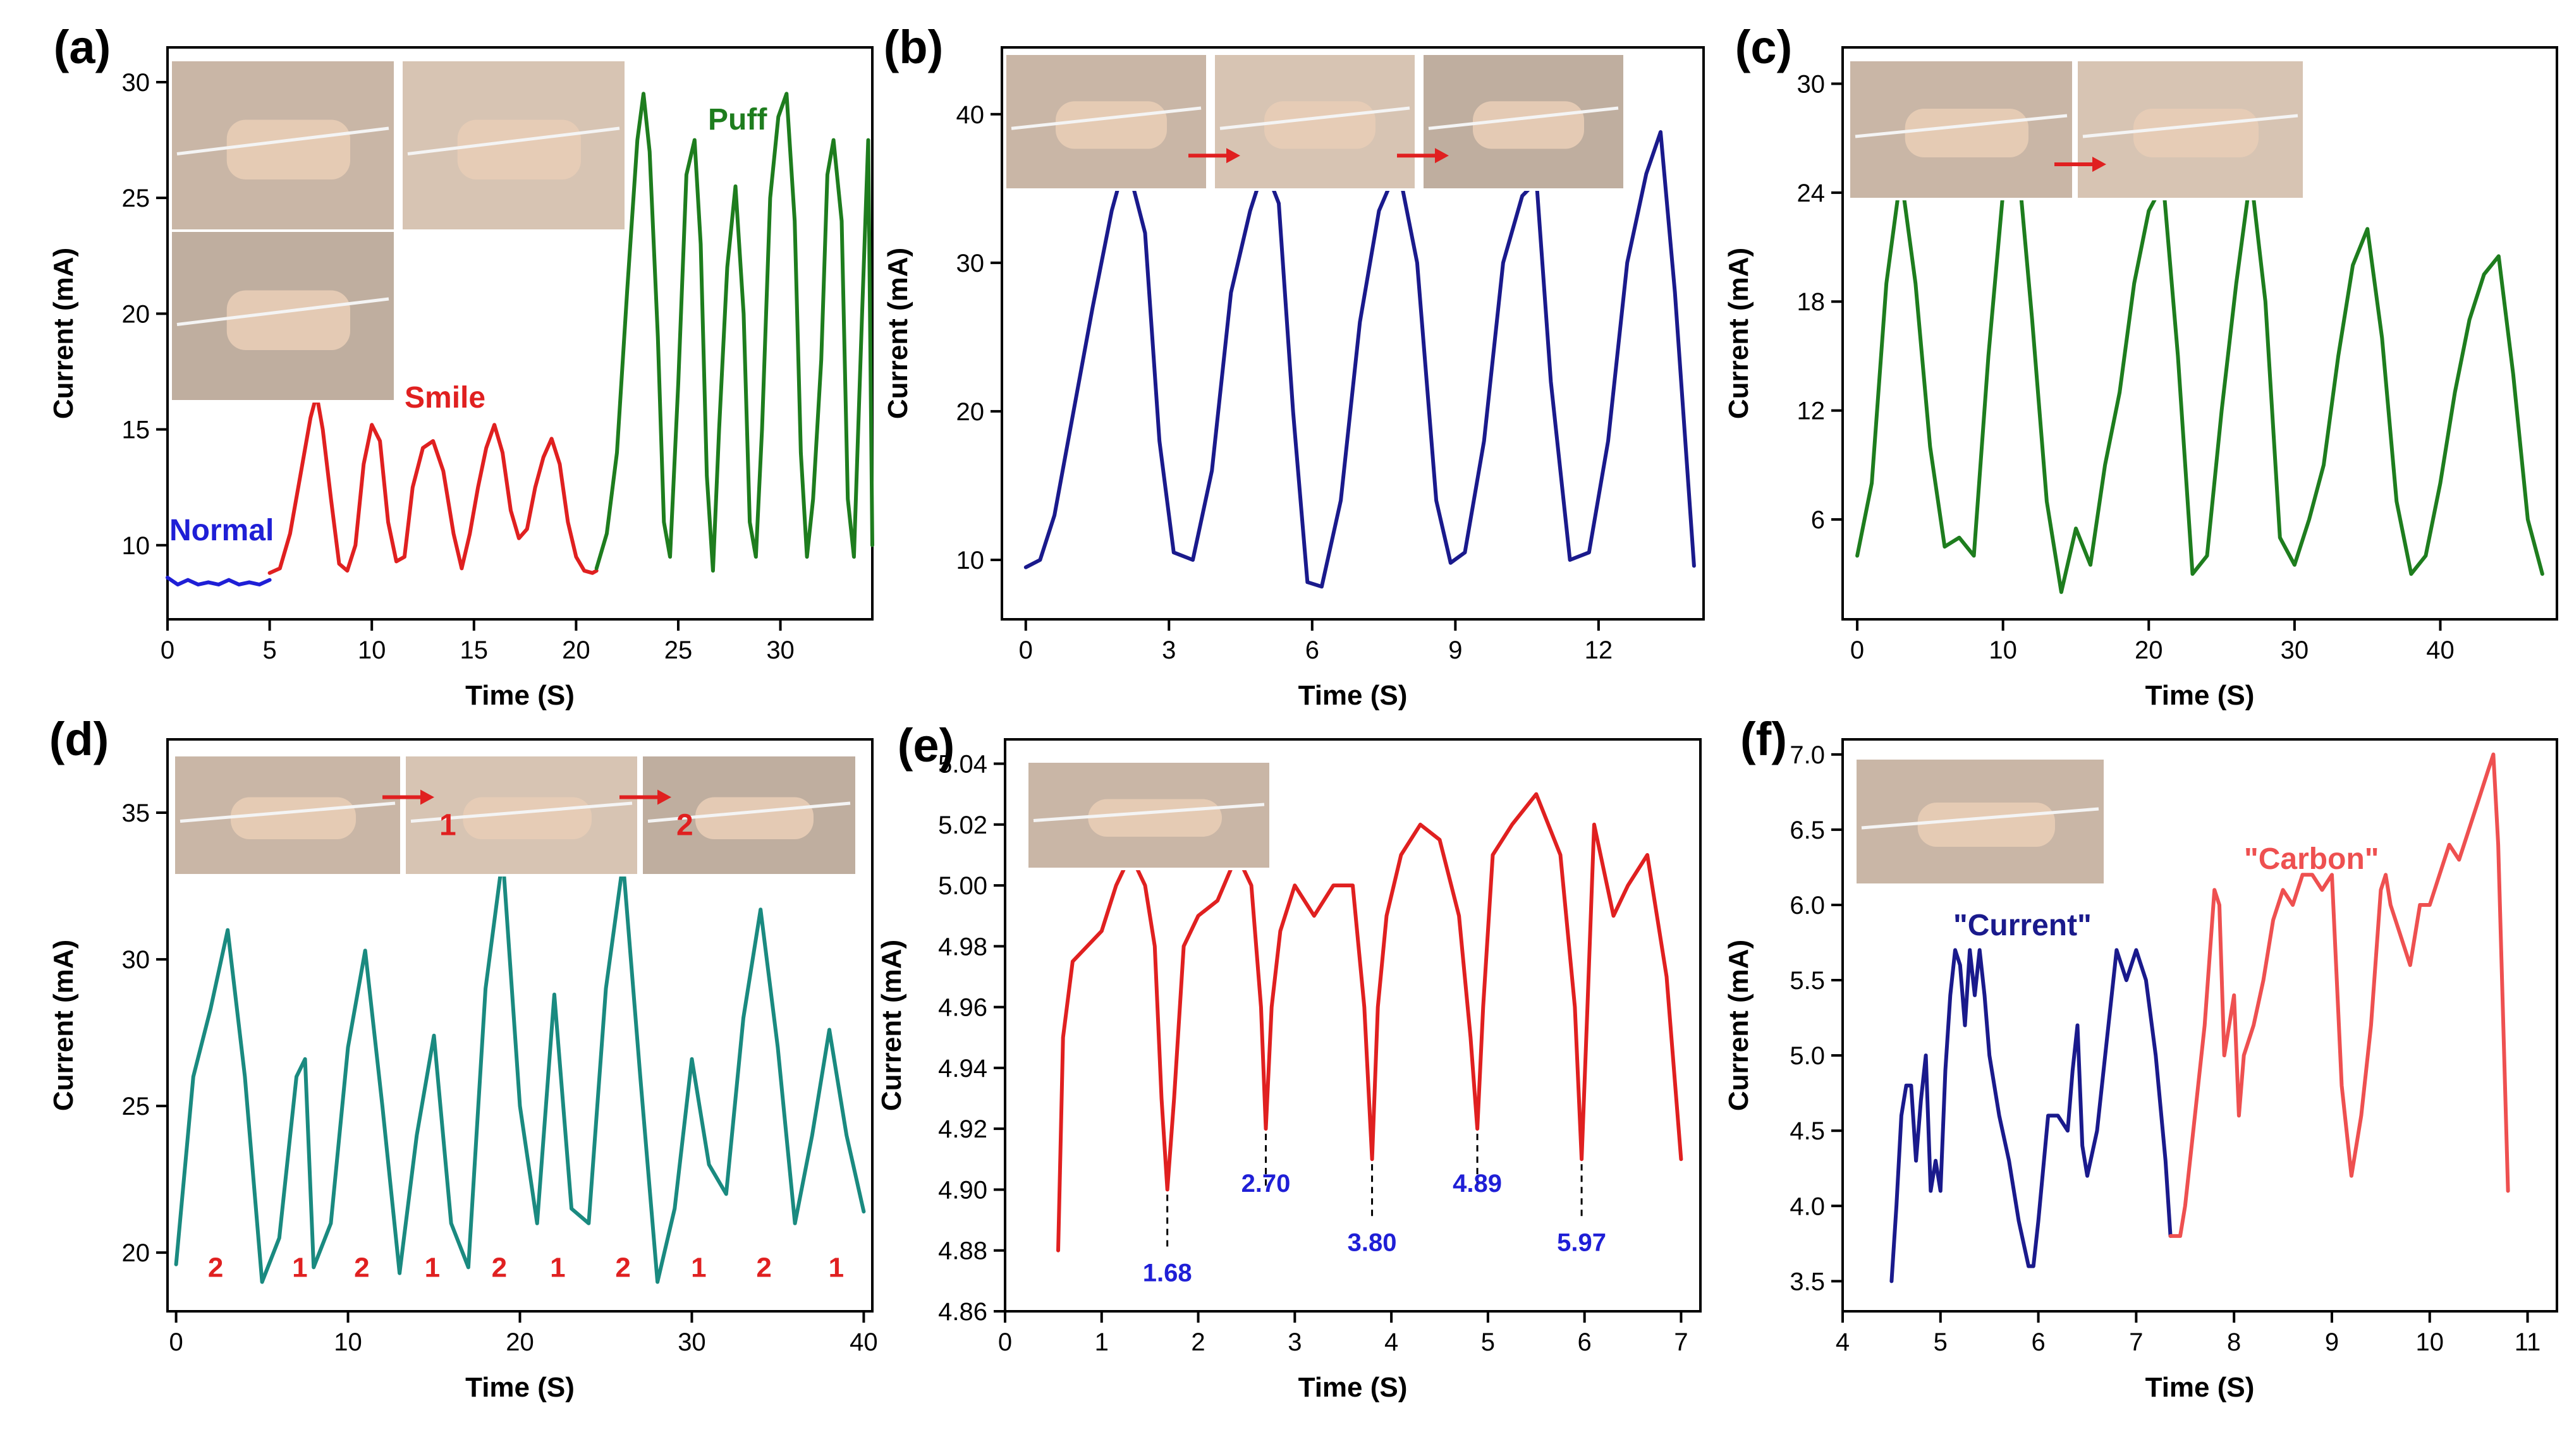  What do you see at coordinates (1807, 1206) in the screenshot?
I see `y-tick-label: 4.0` at bounding box center [1807, 1206].